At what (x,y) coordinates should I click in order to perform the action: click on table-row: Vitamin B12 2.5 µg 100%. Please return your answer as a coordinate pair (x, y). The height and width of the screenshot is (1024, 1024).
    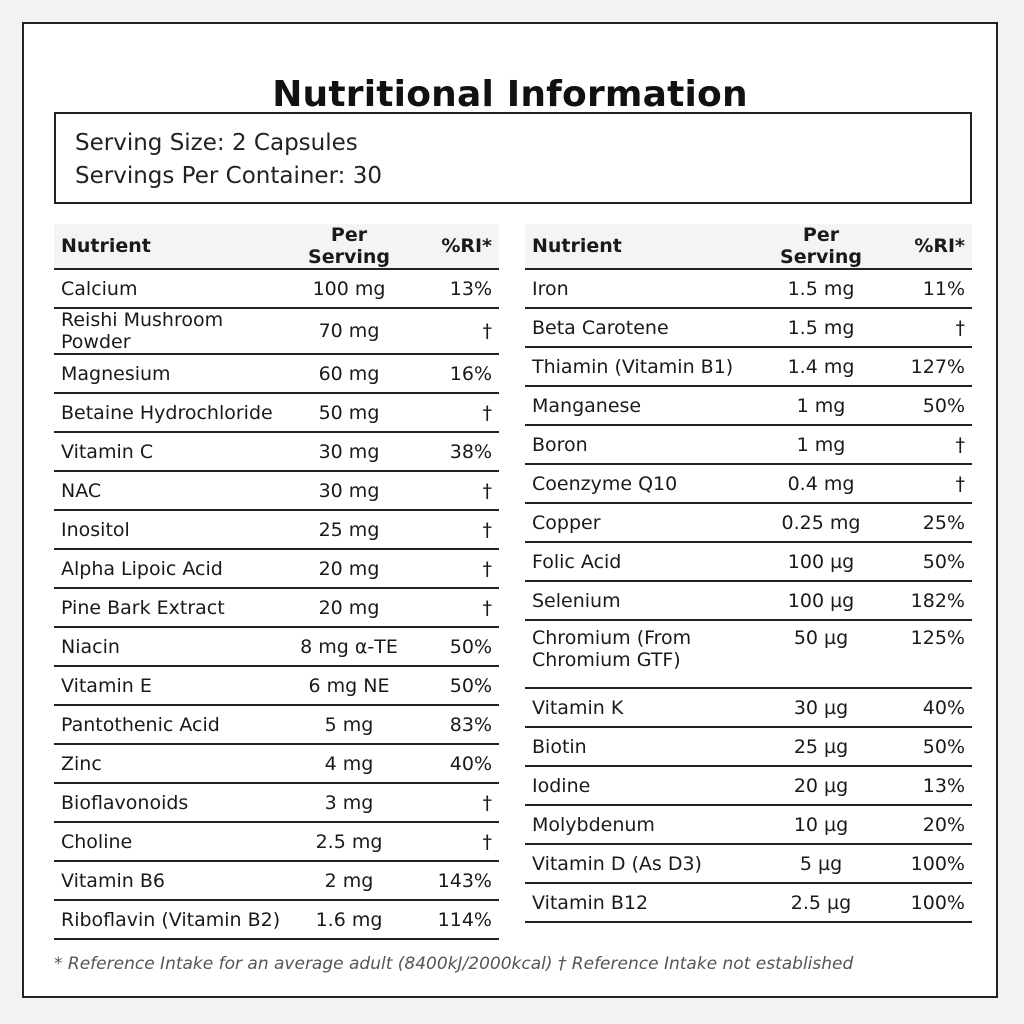
    Looking at the image, I should click on (748, 903).